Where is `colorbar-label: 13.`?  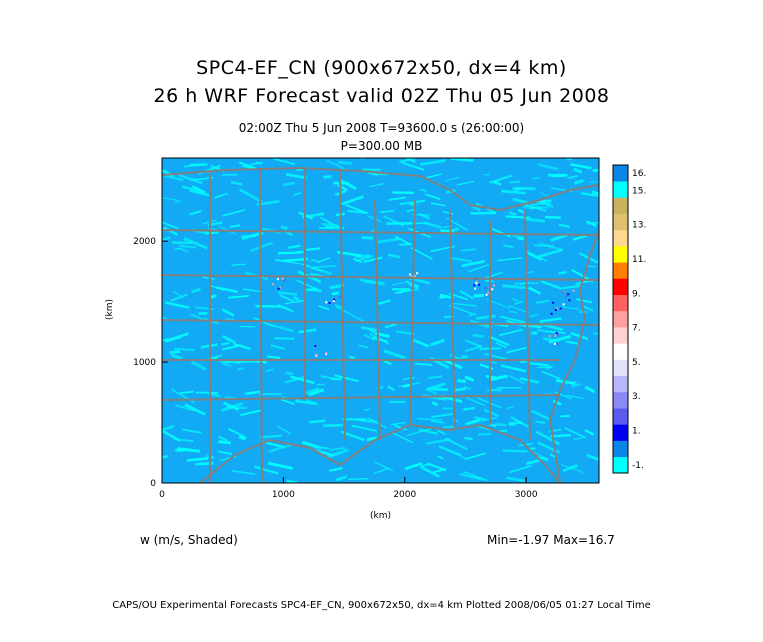 colorbar-label: 13. is located at coordinates (639, 226).